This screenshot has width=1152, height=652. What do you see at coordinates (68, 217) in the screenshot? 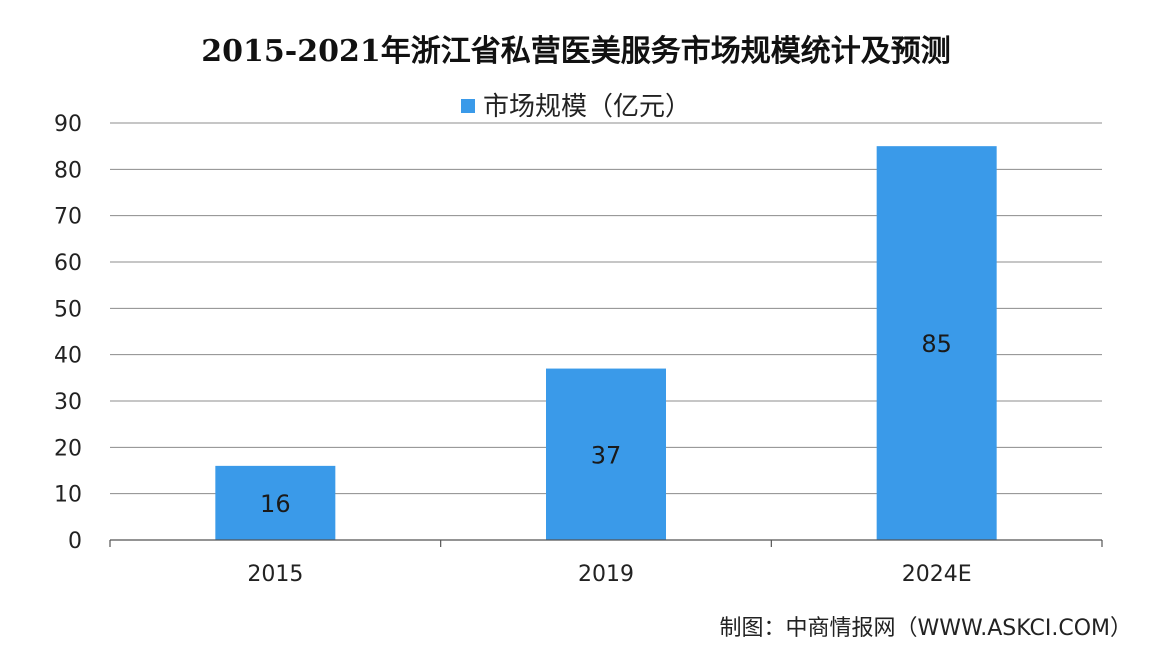
I see `ytick-label-70: 70` at bounding box center [68, 217].